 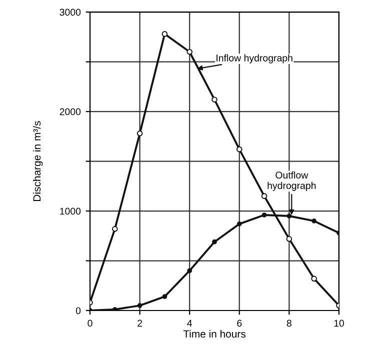 What do you see at coordinates (70, 112) in the screenshot?
I see `y-tick-label: 2000` at bounding box center [70, 112].